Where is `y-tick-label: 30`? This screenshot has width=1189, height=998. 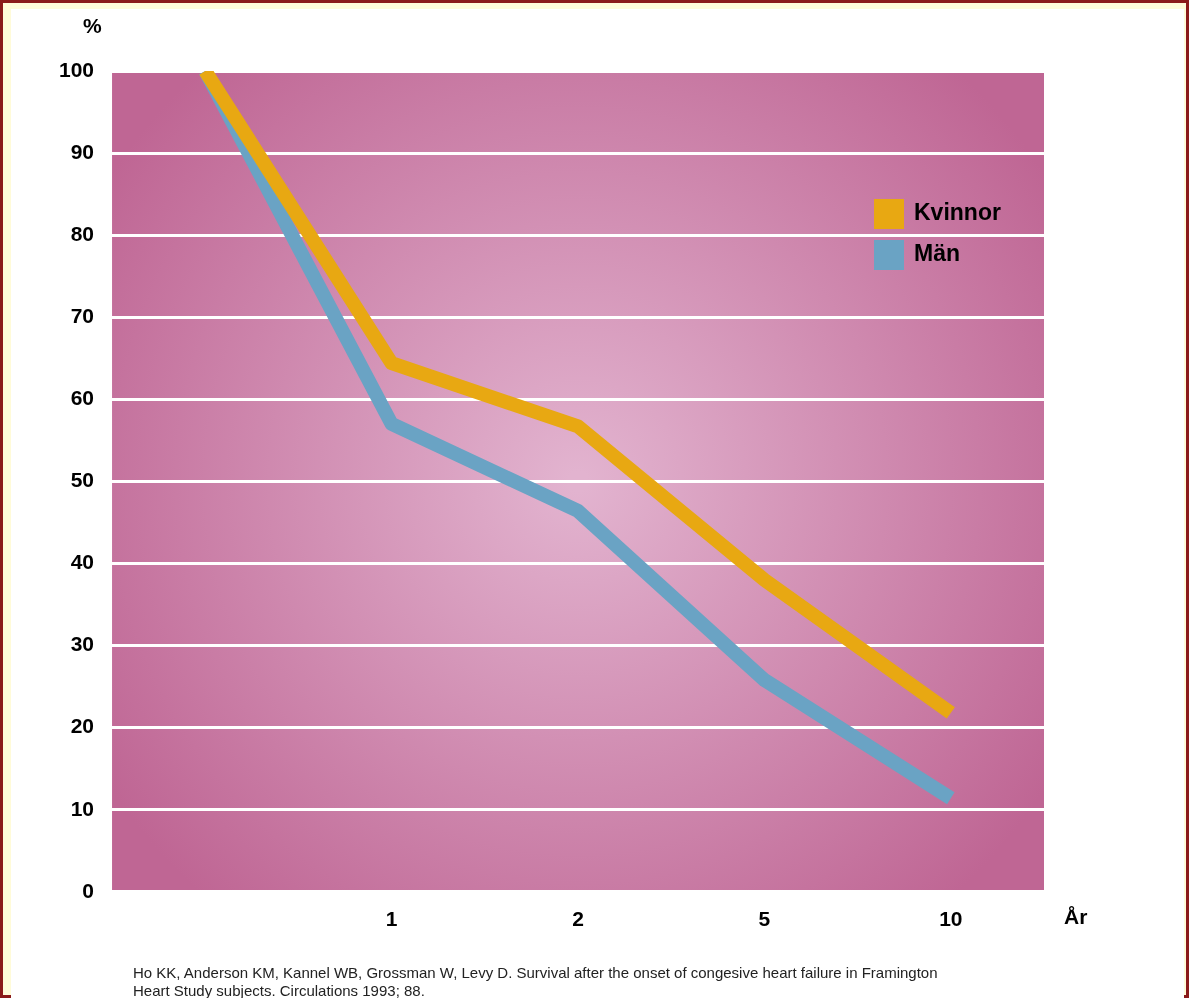
y-tick-label: 30 is located at coordinates (82, 644).